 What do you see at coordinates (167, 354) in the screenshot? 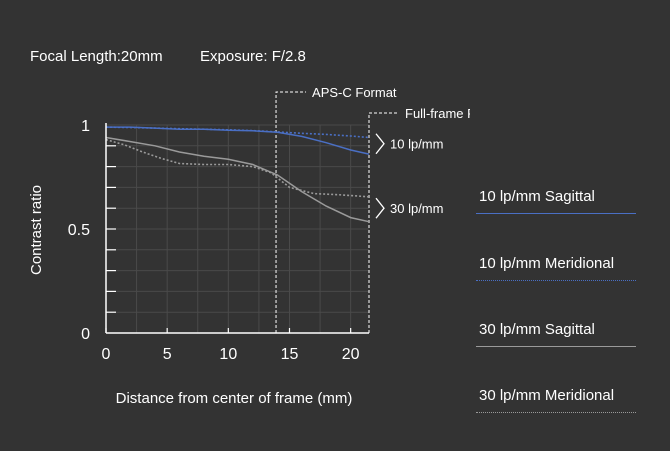
I see `x-tick-label: 5` at bounding box center [167, 354].